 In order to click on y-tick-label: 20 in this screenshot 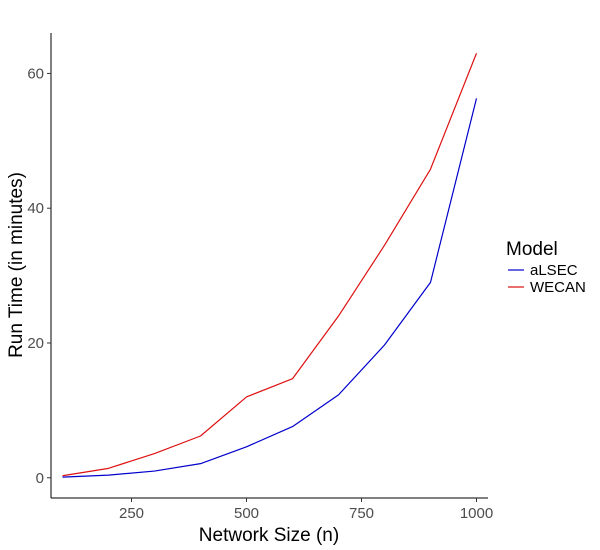, I will do `click(35, 343)`.